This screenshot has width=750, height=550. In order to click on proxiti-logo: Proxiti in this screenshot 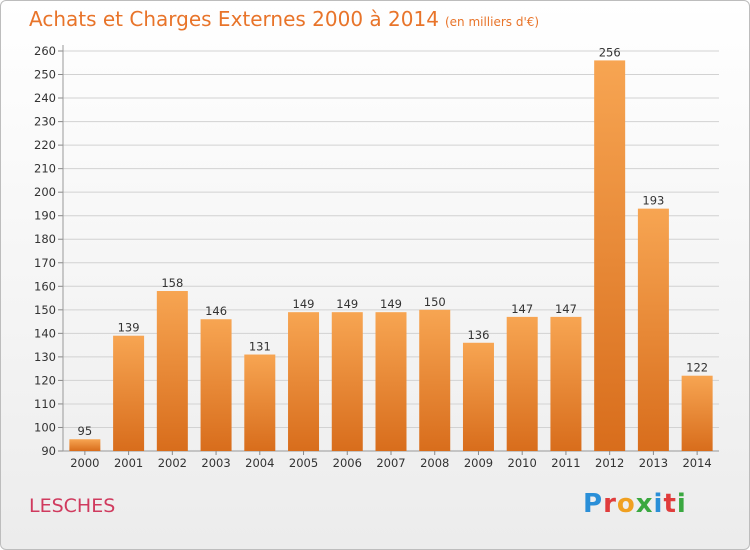, I will do `click(635, 504)`.